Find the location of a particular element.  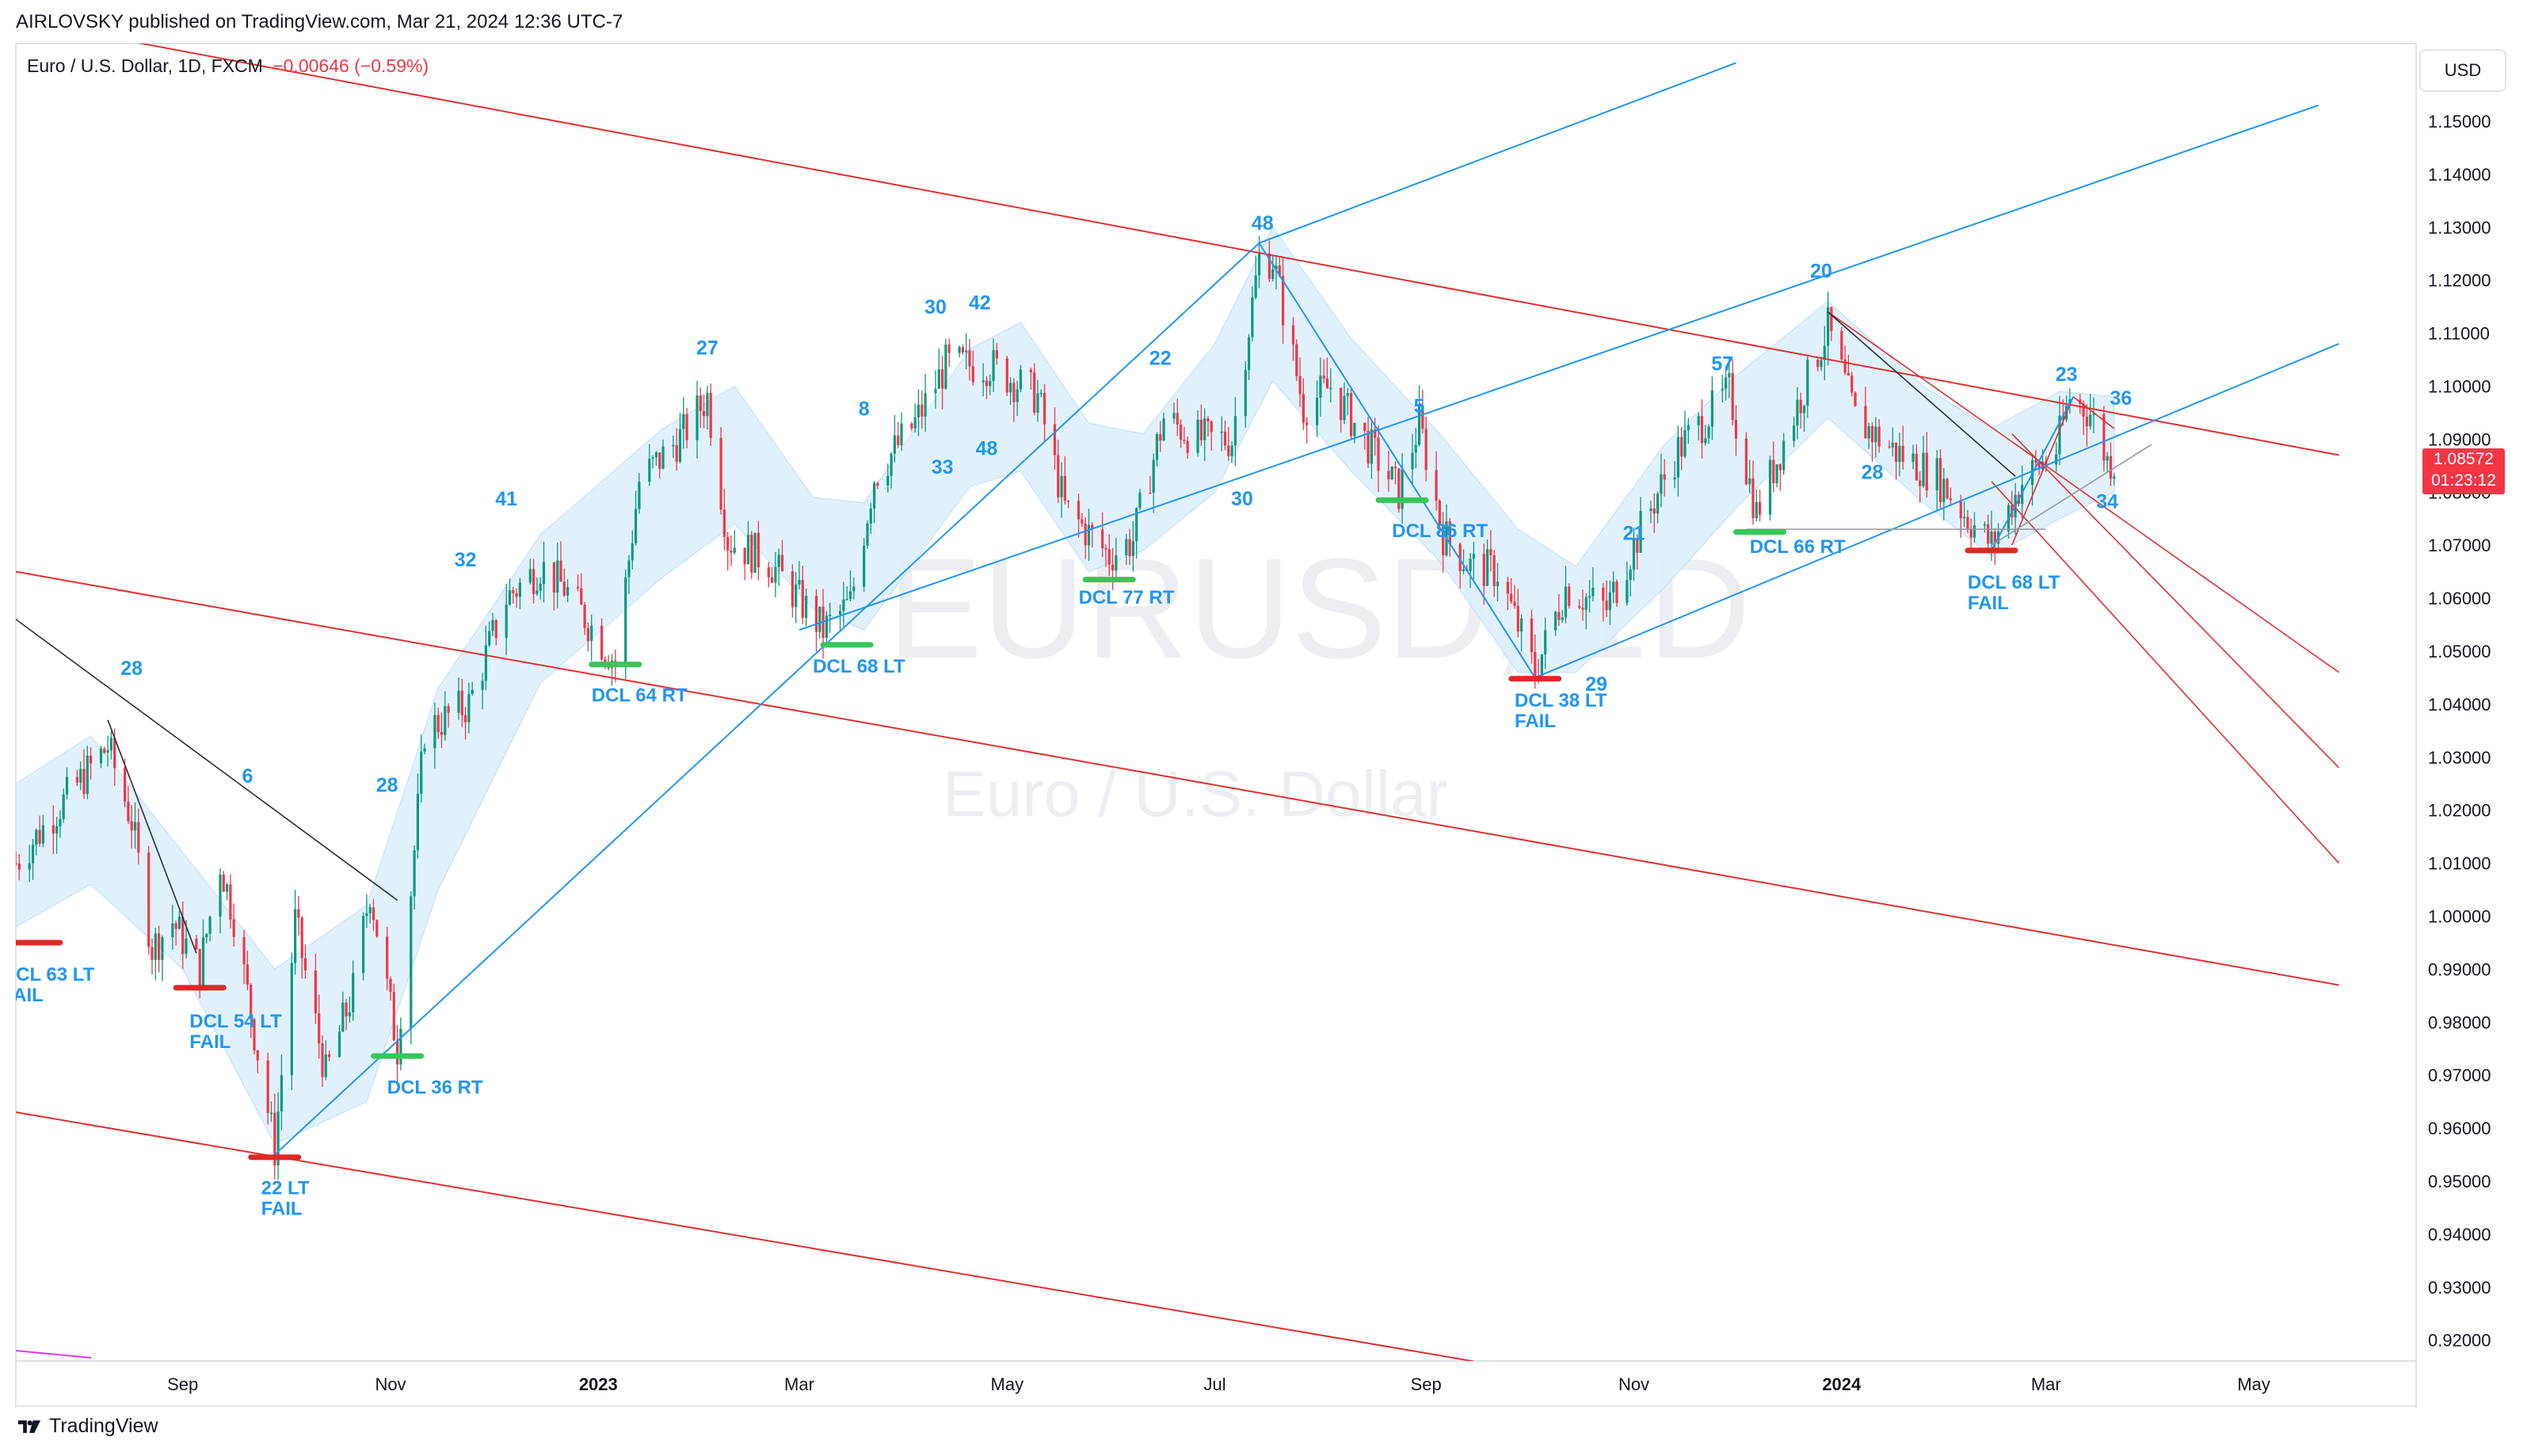

last-price-value: 1.08572 is located at coordinates (2464, 459).